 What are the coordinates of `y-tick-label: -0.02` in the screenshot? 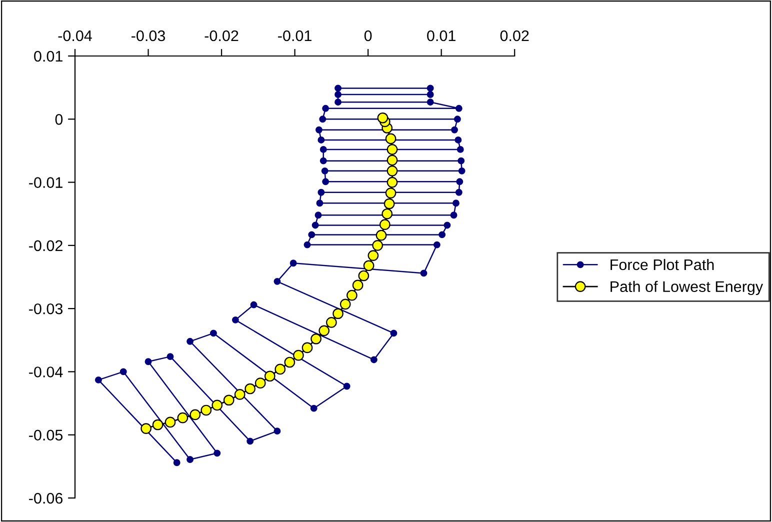 It's located at (45, 246).